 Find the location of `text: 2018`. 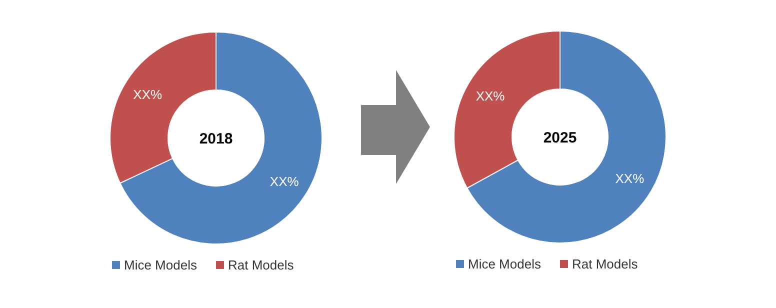

text: 2018 is located at coordinates (216, 139).